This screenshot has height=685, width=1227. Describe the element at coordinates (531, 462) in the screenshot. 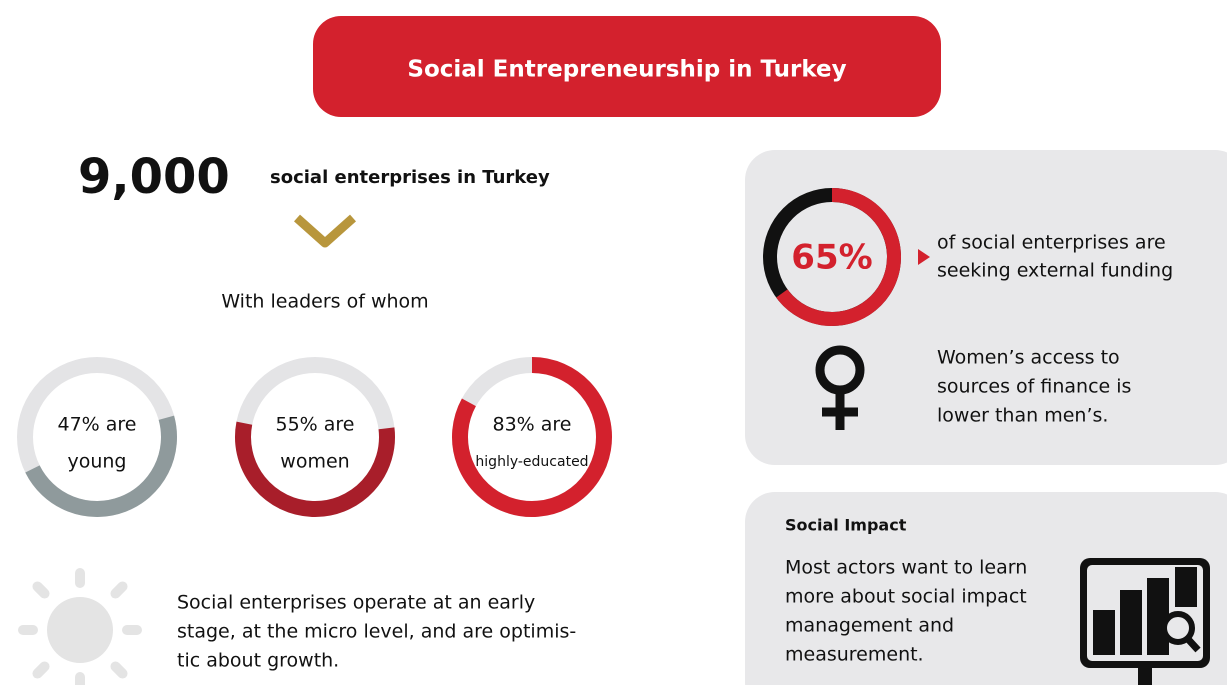

I see `ring-label: highly-educated` at that location.